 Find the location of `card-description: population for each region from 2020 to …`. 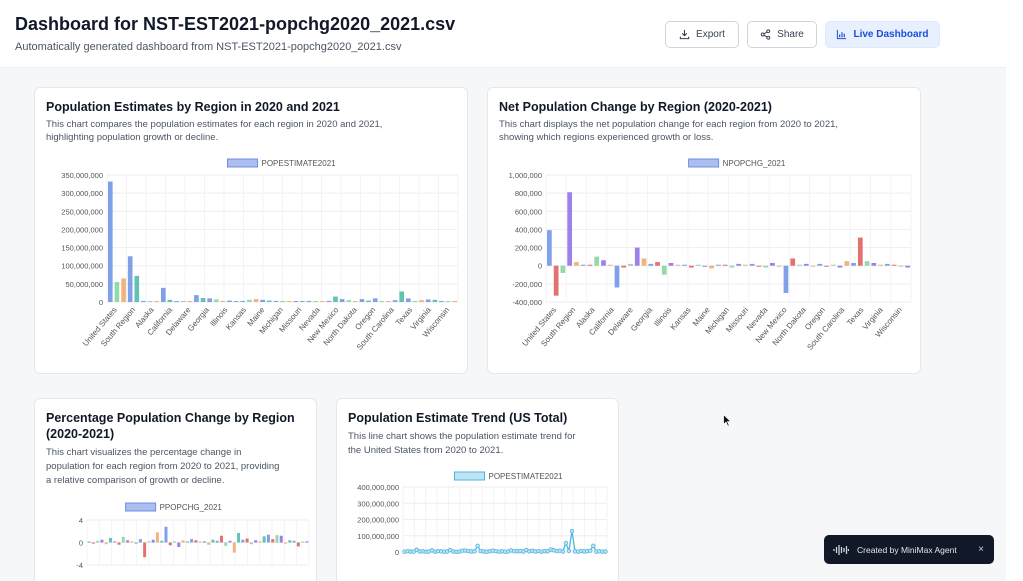

card-description: population for each region from 2020 to … is located at coordinates (163, 466).